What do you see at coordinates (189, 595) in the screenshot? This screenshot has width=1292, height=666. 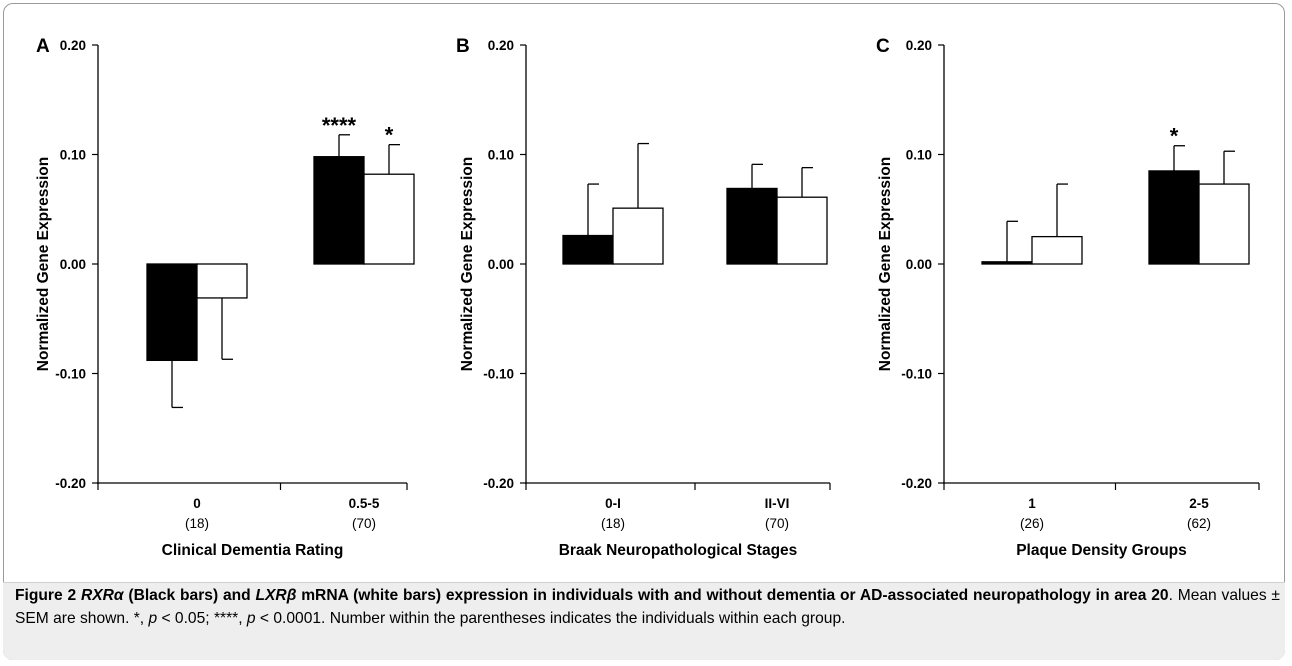 I see `caption-title-part1: (Black bars) and` at bounding box center [189, 595].